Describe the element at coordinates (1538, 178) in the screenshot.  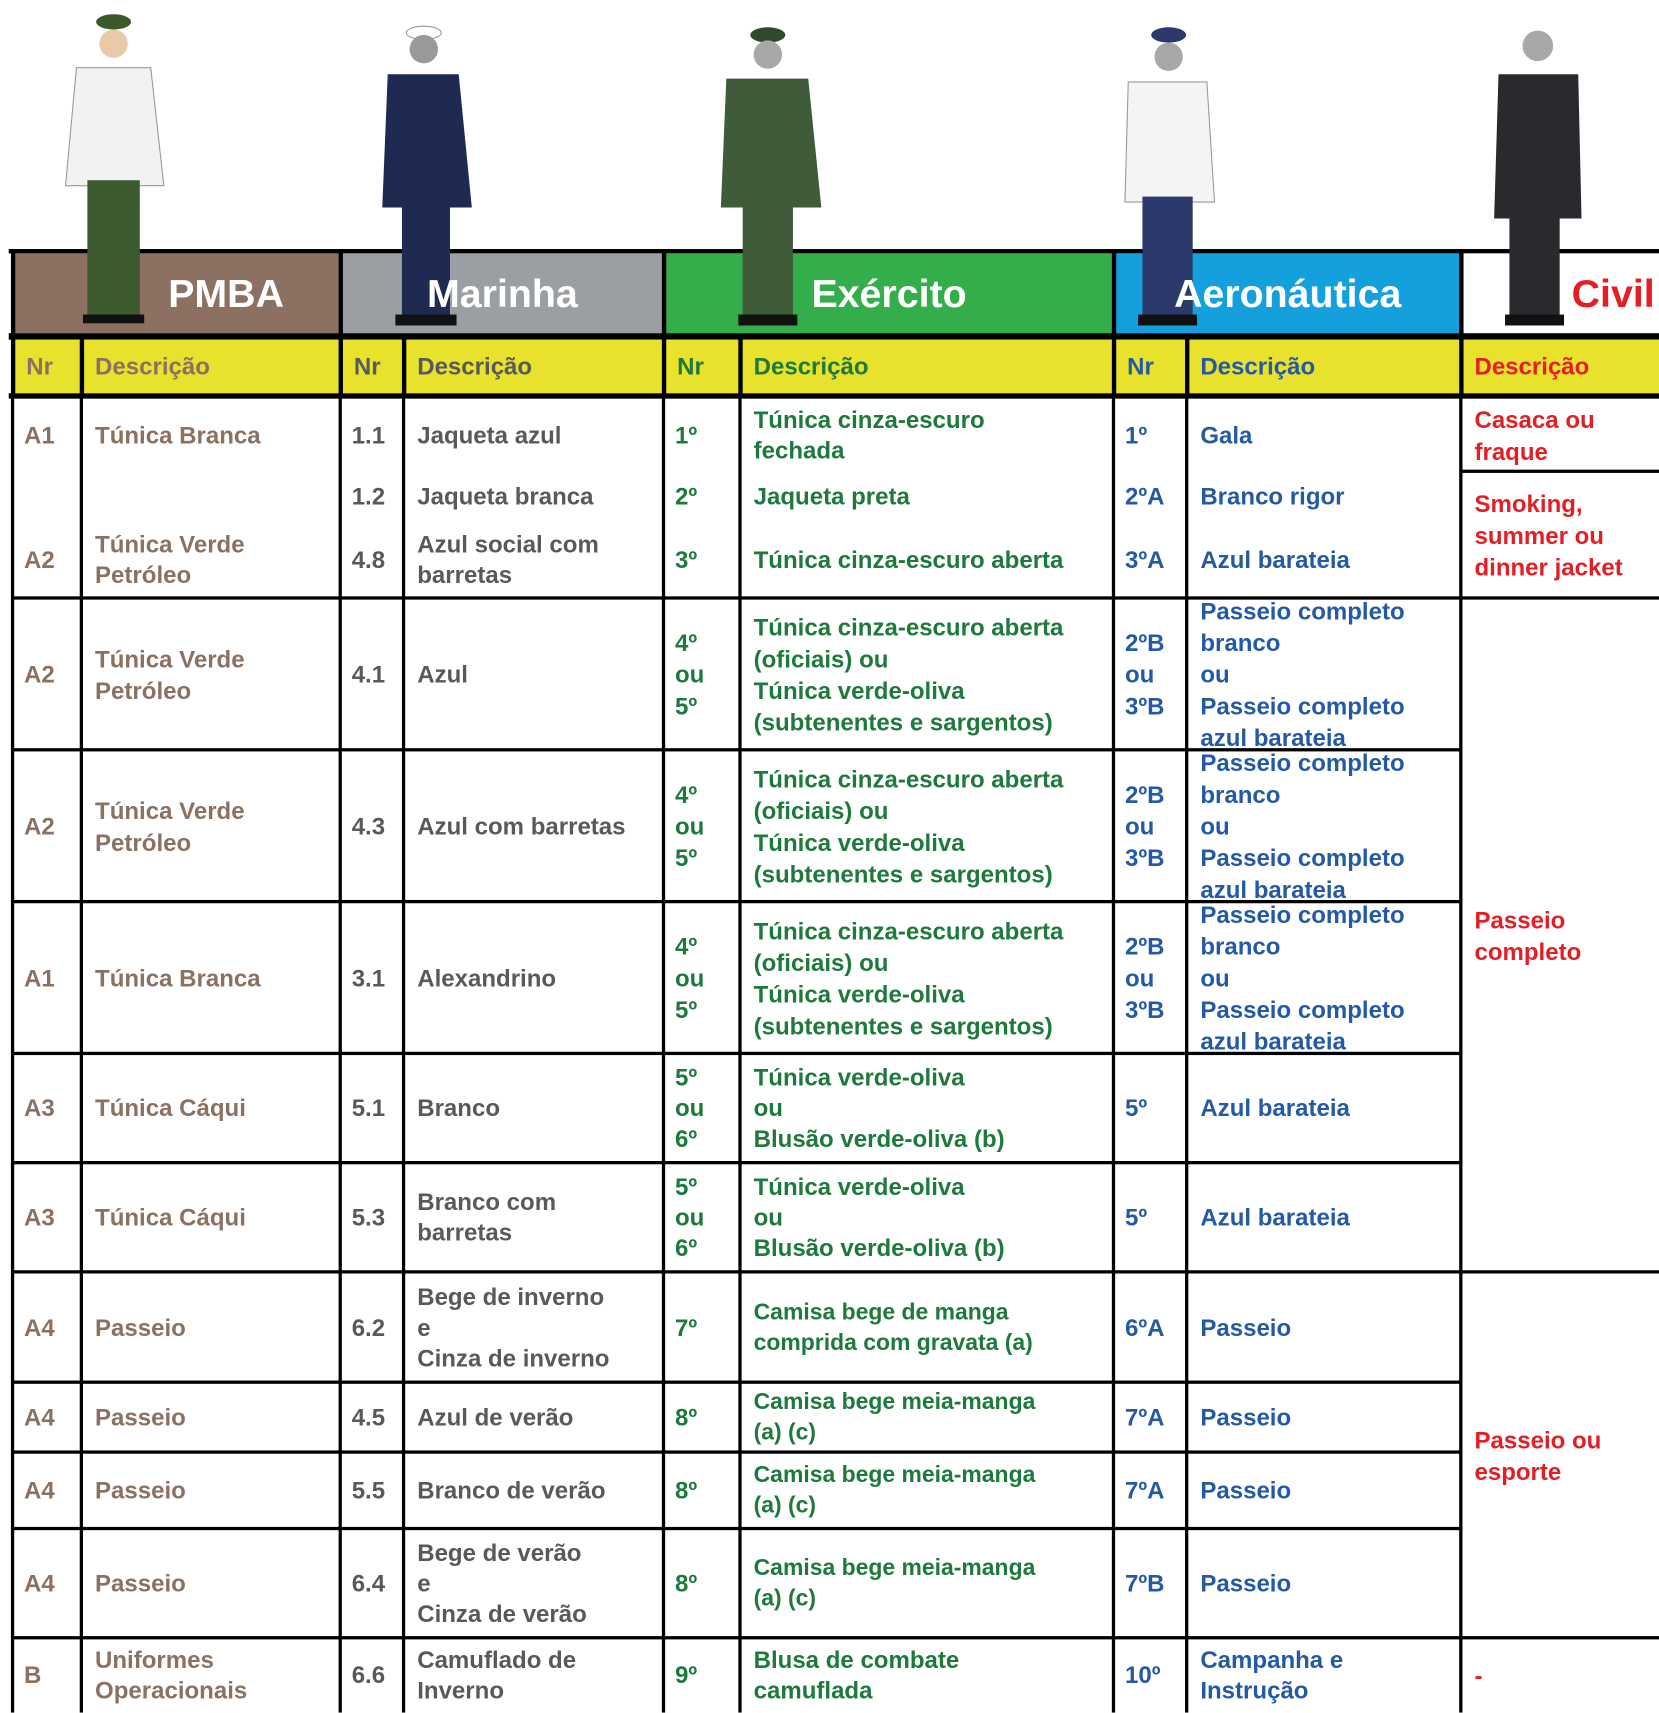
I see `figure-civil` at that location.